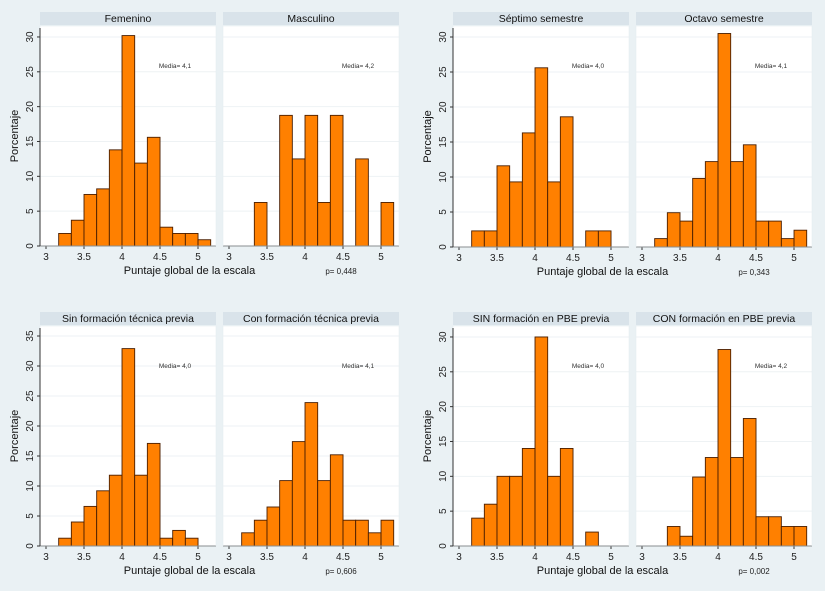  I want to click on y-tick-label: 35, so click(30, 336).